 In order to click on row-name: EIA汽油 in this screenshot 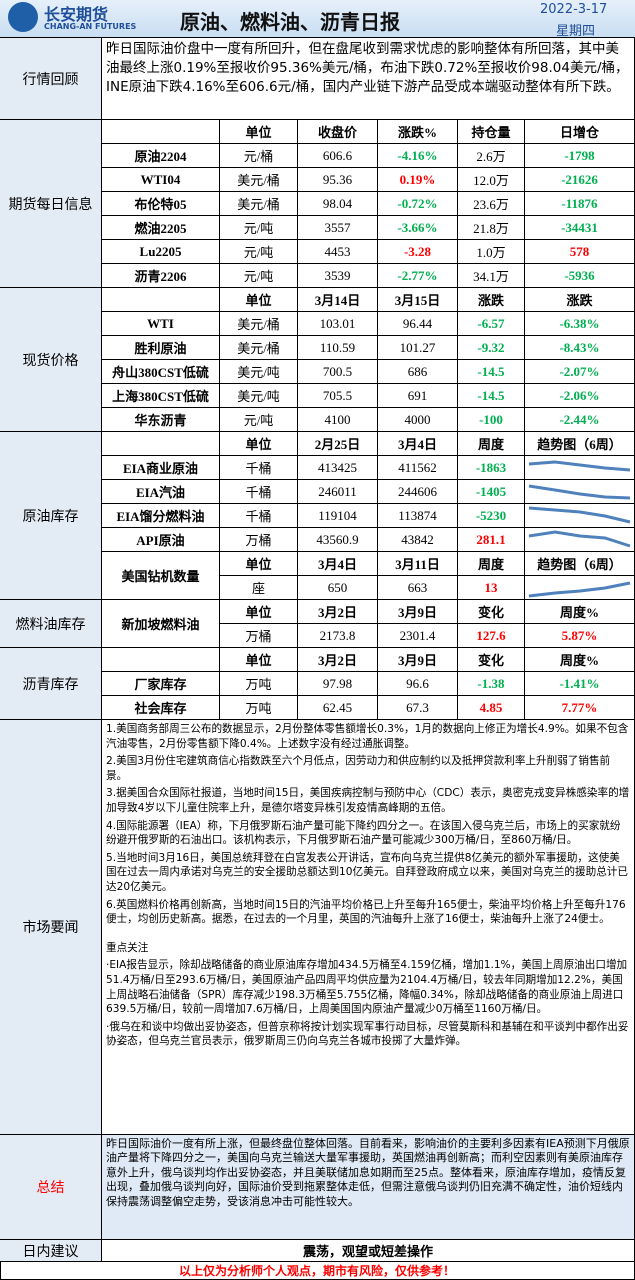, I will do `click(161, 492)`.